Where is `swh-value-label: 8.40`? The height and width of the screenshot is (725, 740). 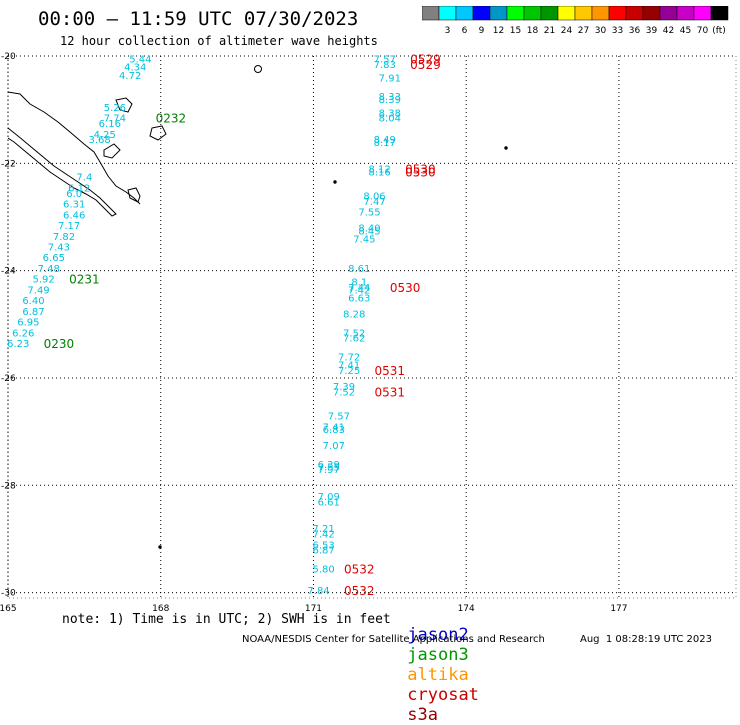
swh-value-label: 8.40 is located at coordinates (369, 229).